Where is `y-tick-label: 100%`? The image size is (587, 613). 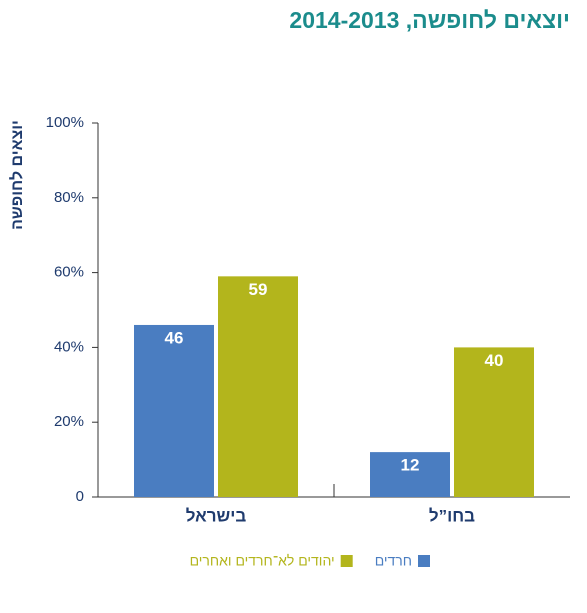
y-tick-label: 100% is located at coordinates (65, 122).